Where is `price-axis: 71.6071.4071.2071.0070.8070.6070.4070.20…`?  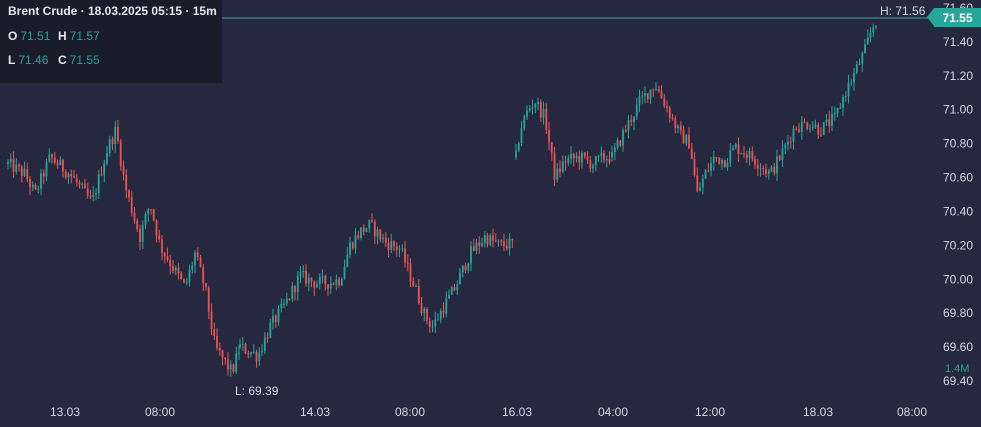
price-axis: 71.6071.4071.2071.0070.8070.6070.4070.20… is located at coordinates (958, 194).